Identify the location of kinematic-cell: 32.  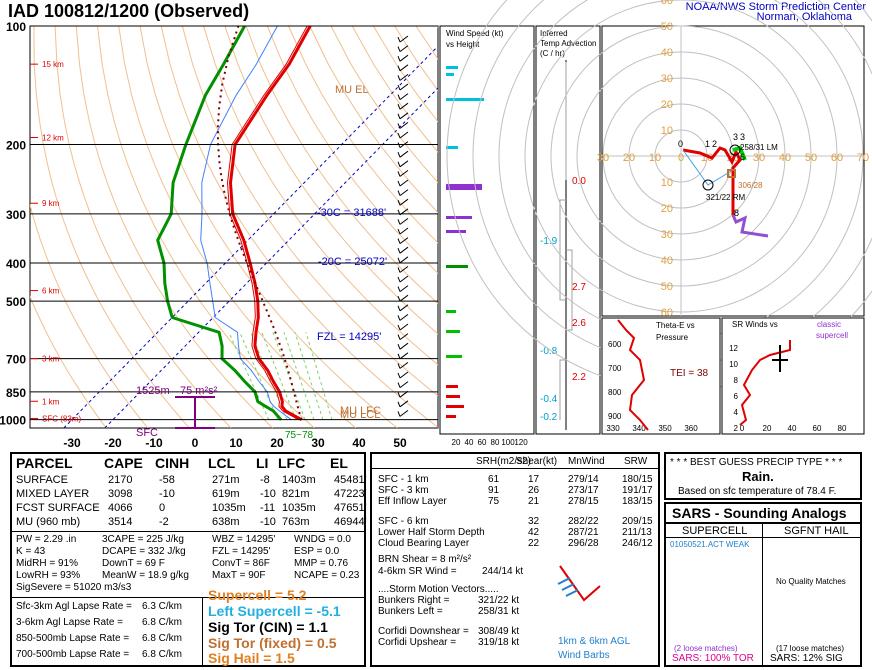
(534, 521).